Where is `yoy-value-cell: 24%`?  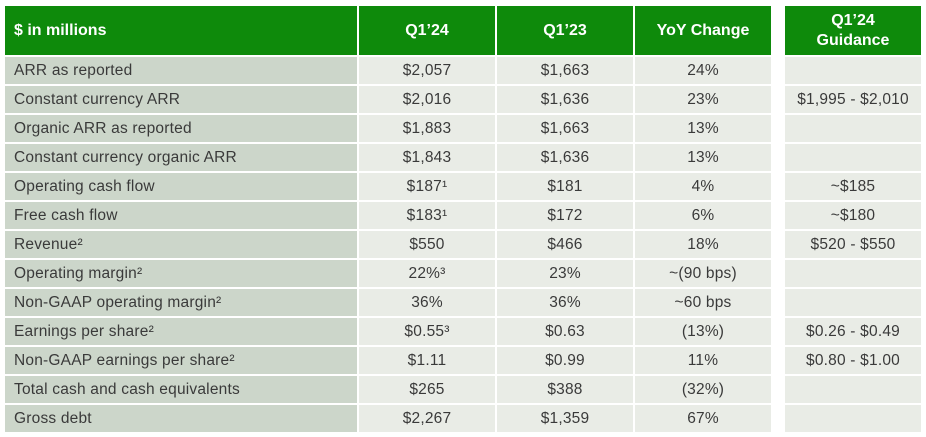
yoy-value-cell: 24% is located at coordinates (703, 70).